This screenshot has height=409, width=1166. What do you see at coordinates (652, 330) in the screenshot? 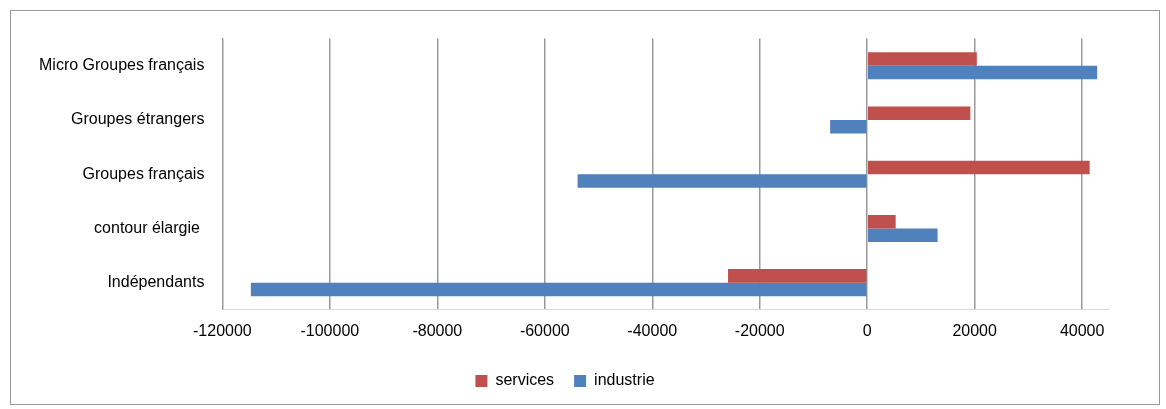
I see `x-tick-label: -40000` at bounding box center [652, 330].